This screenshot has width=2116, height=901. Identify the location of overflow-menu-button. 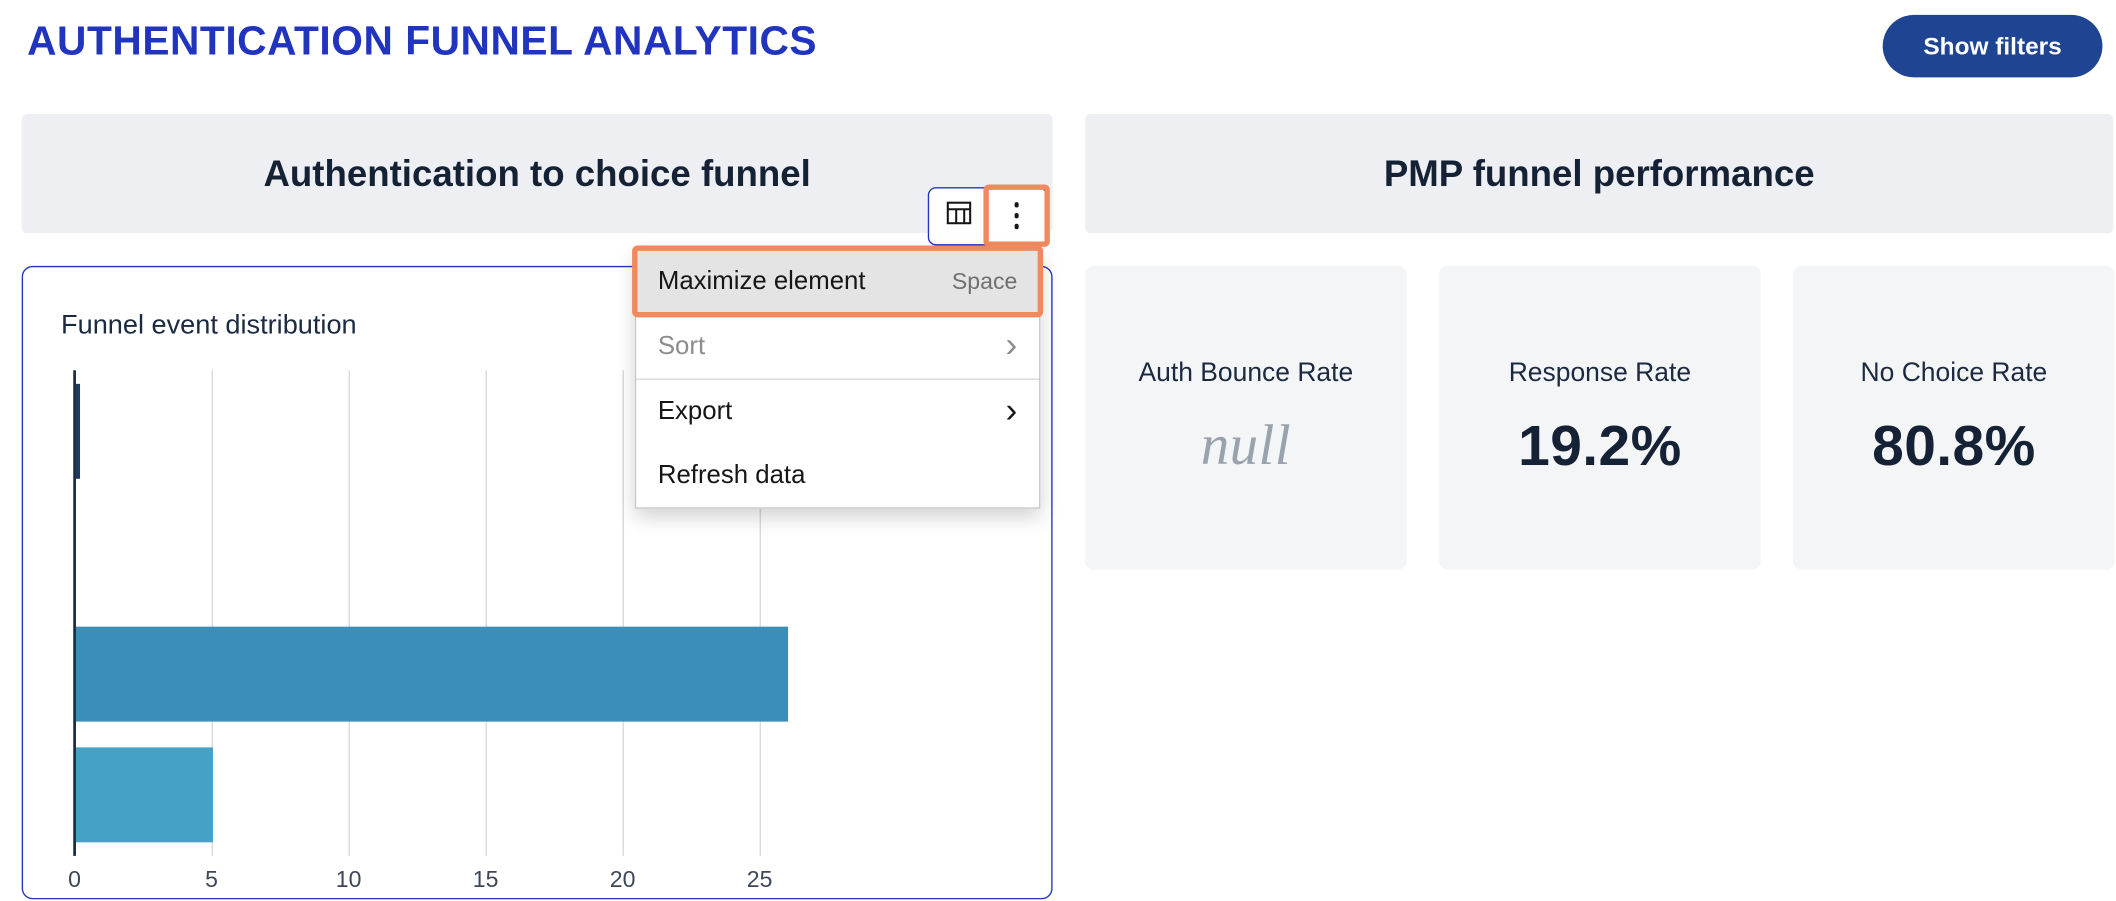
(1016, 215).